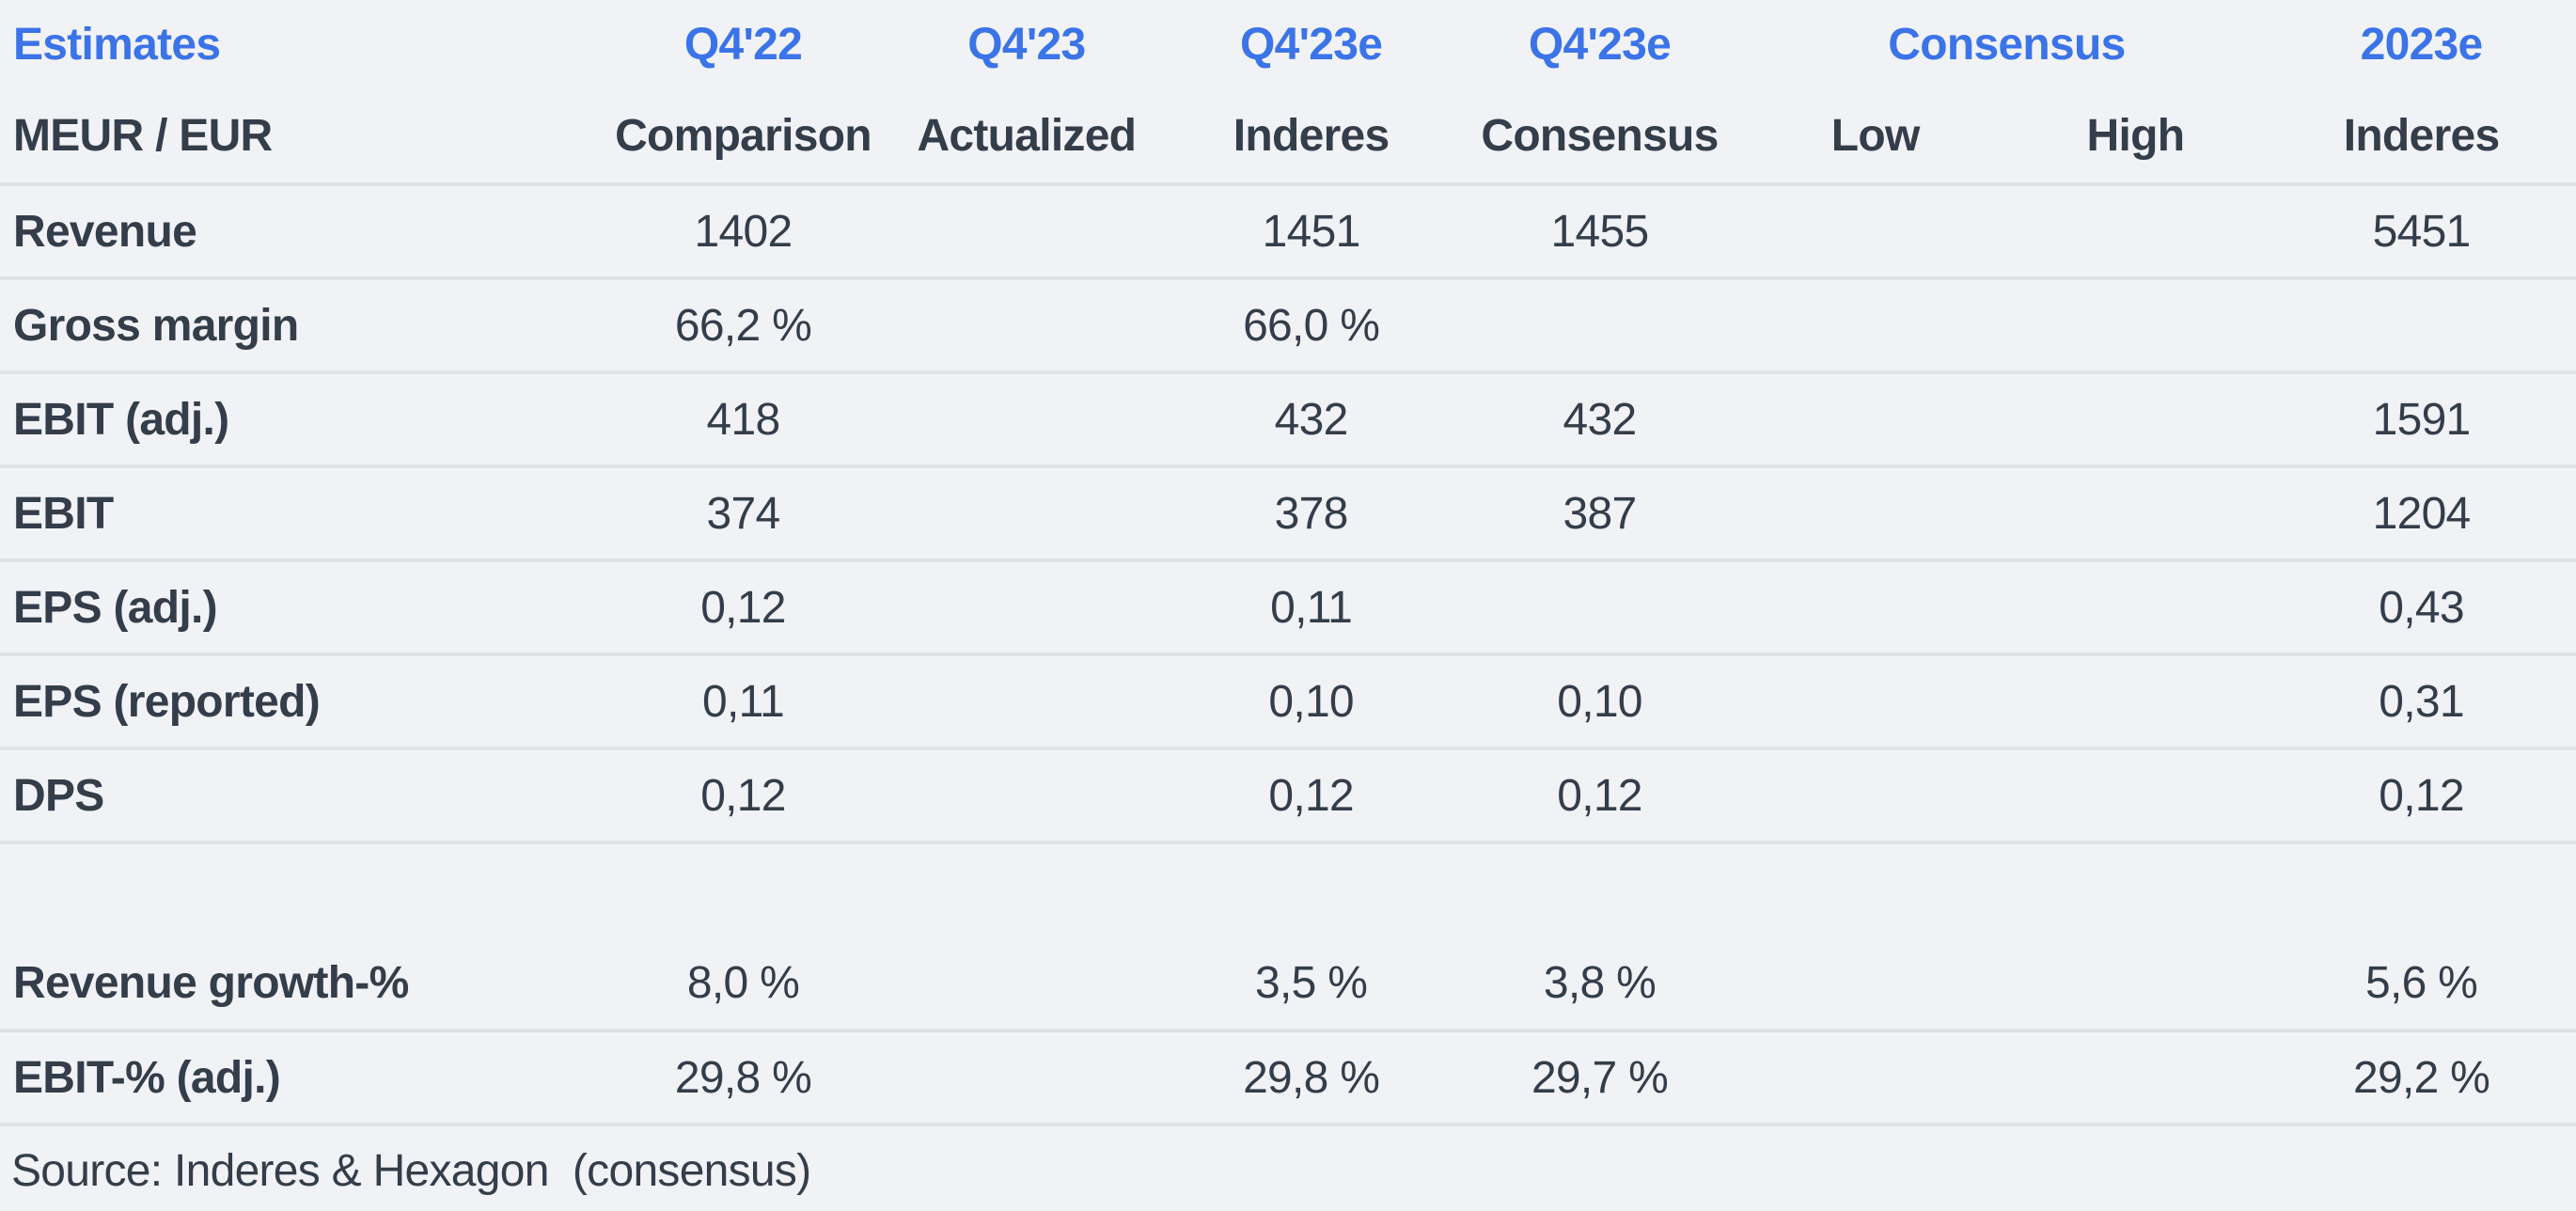 The image size is (2576, 1211). I want to click on metric-value: 66,0 %, so click(1311, 326).